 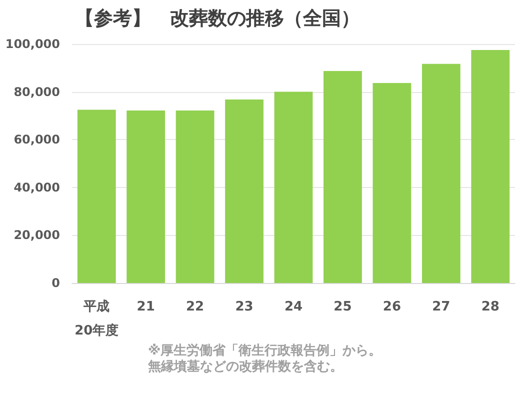 I want to click on chart-title: 【参考】 改葬数の推移（全国）, so click(x=217, y=19).